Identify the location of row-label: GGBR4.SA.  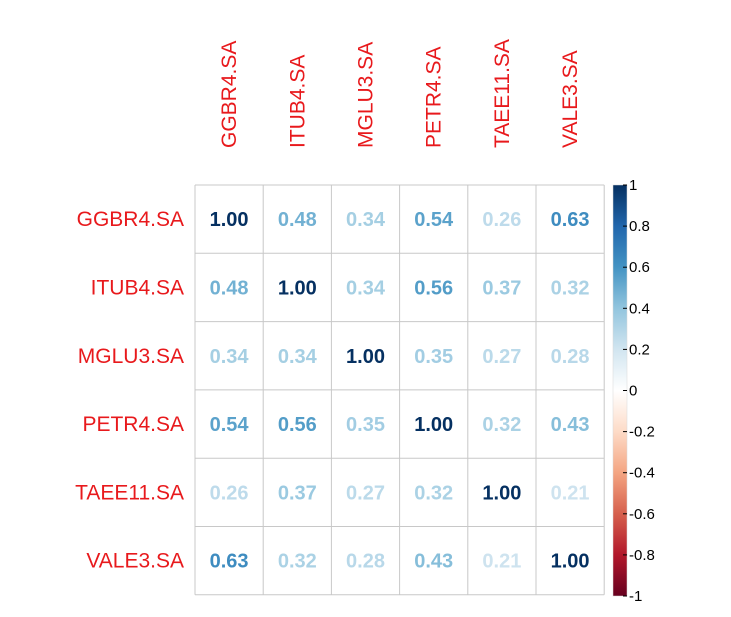
(130, 219).